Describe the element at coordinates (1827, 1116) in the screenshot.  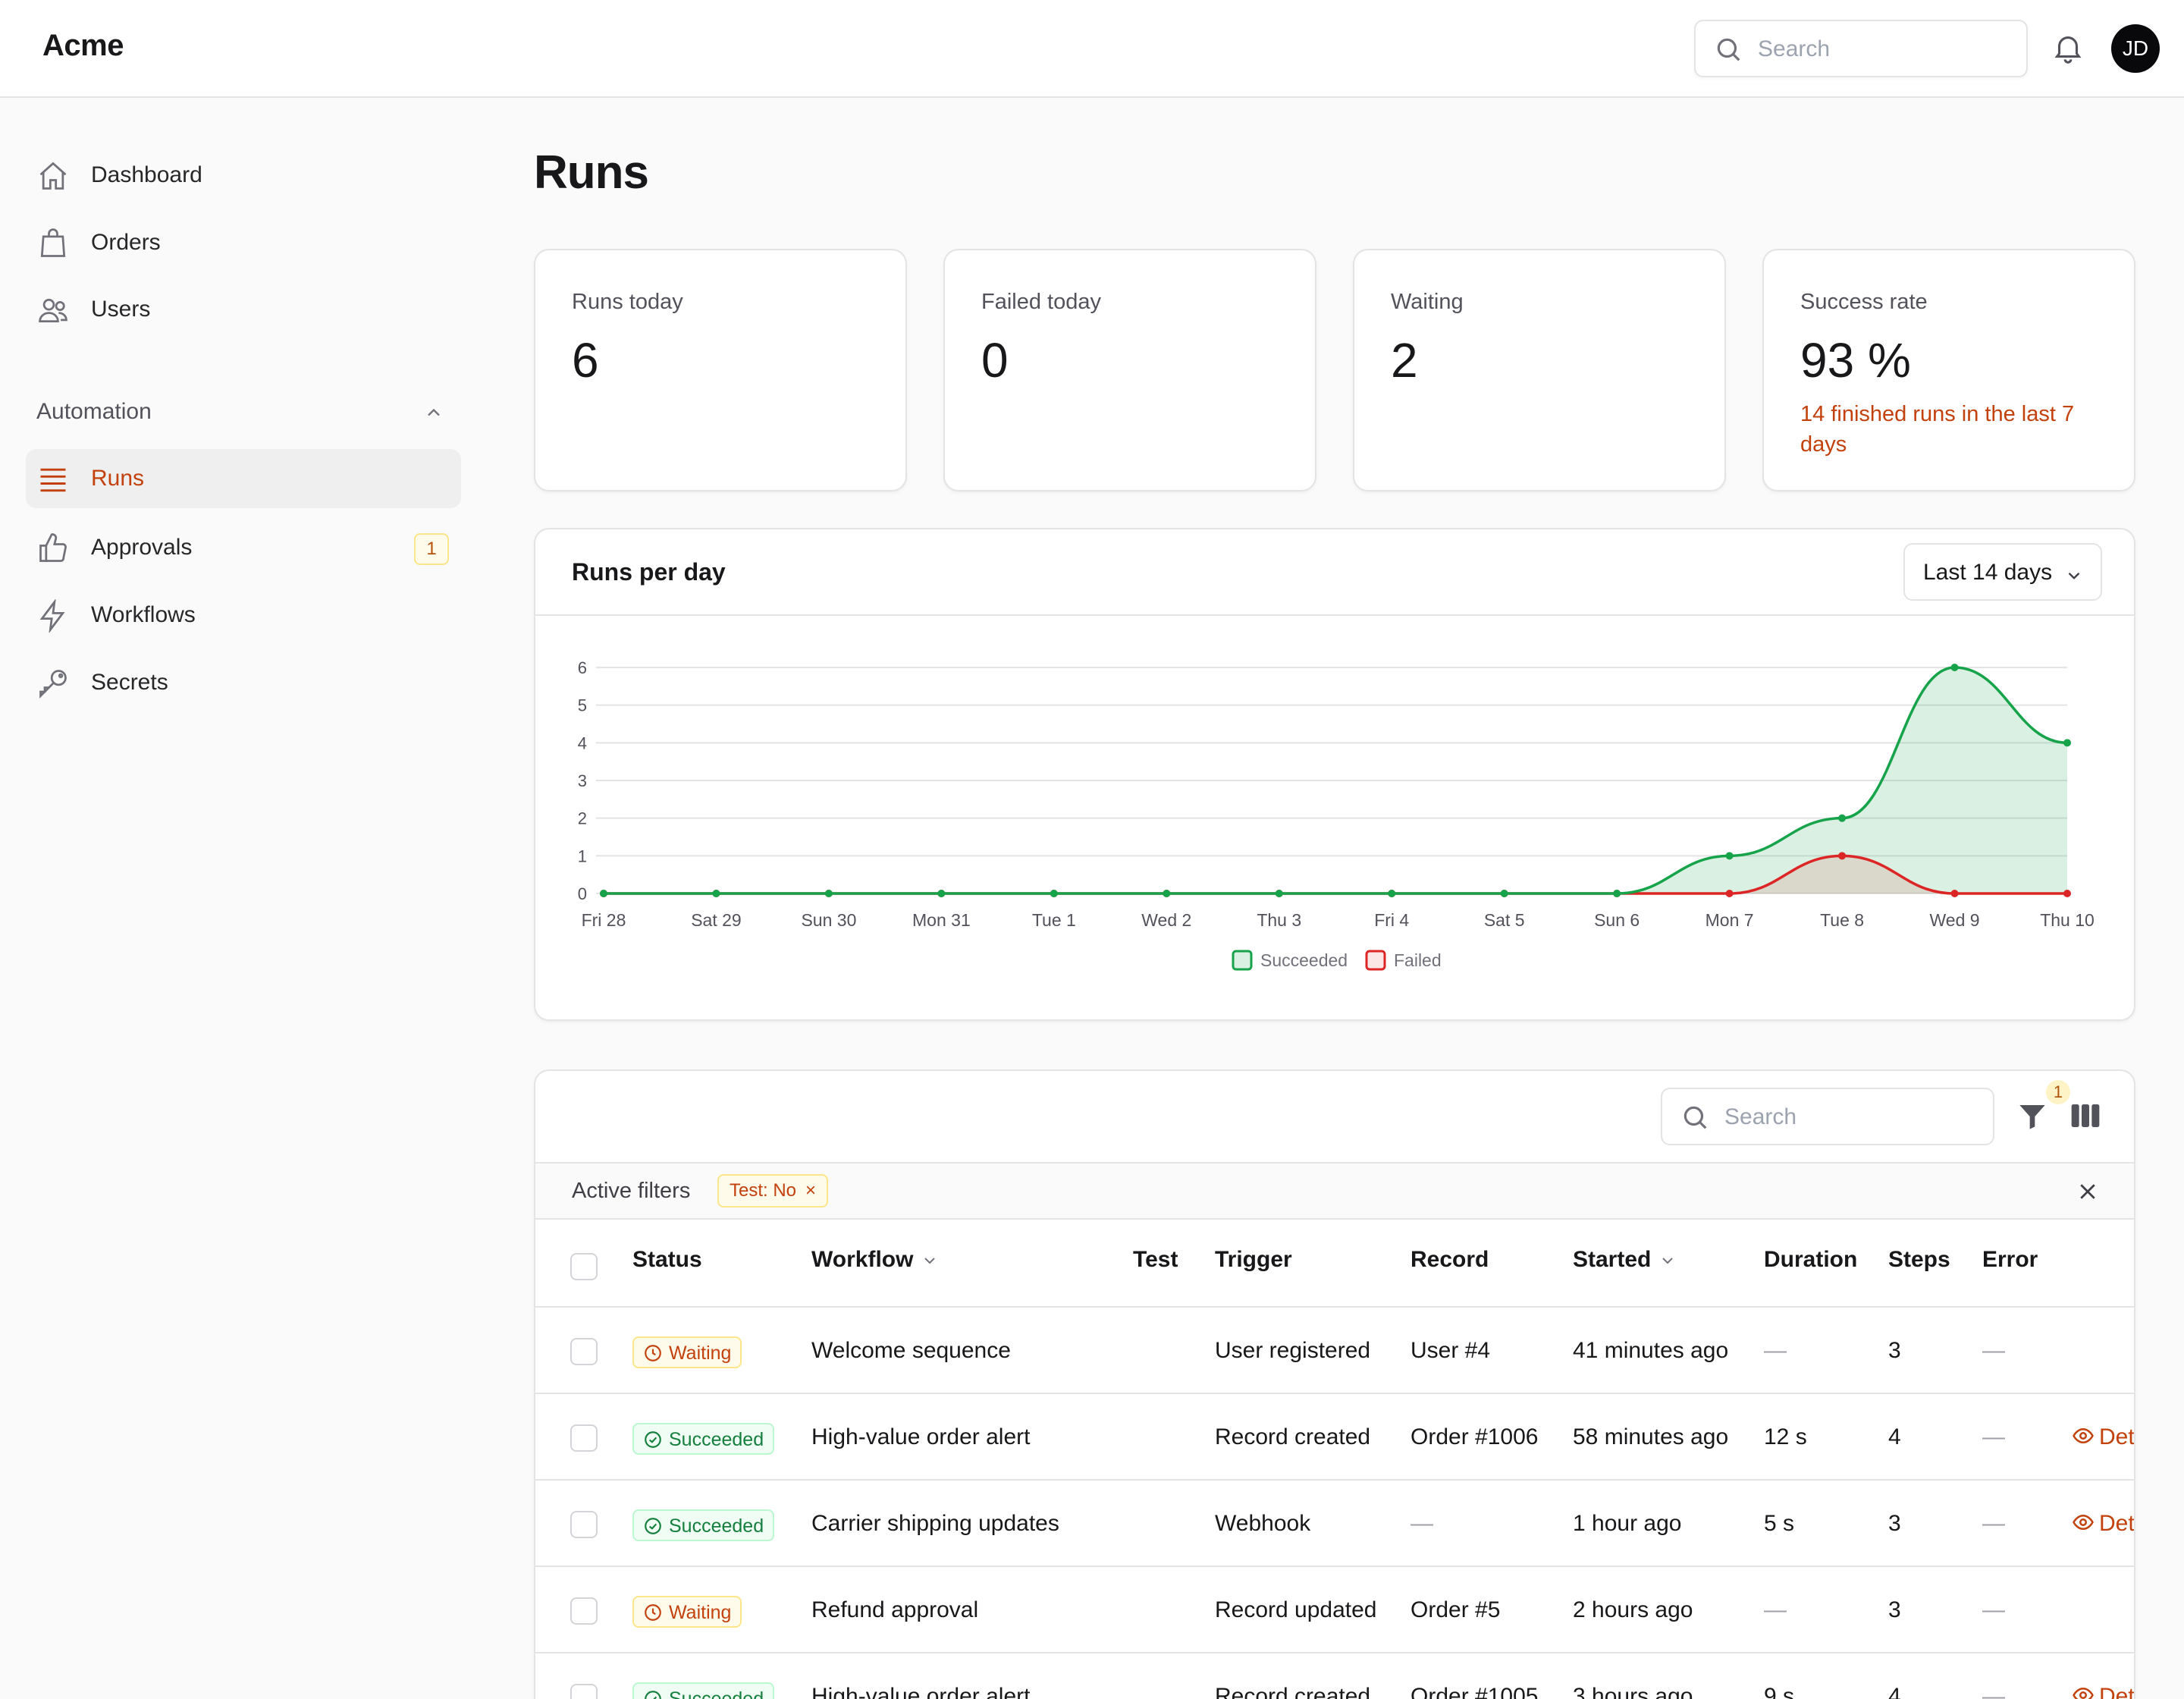
I see `table-search-input: Search` at that location.